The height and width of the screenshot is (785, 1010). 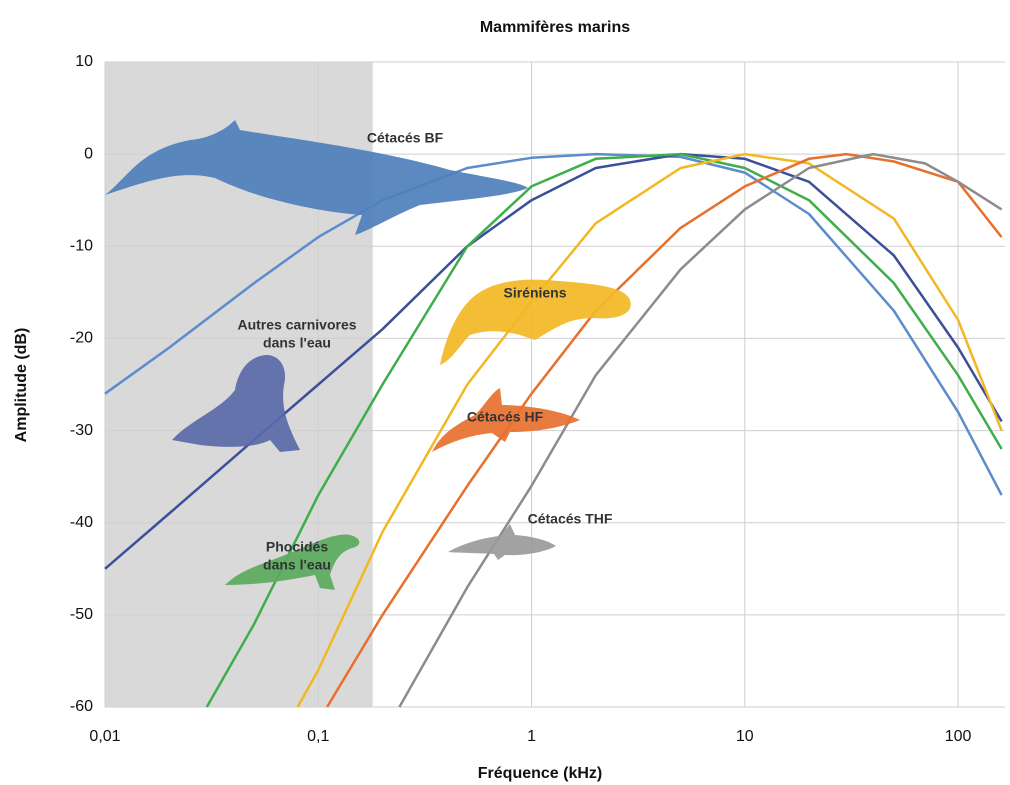 What do you see at coordinates (81, 430) in the screenshot?
I see `y-tick-label: -30` at bounding box center [81, 430].